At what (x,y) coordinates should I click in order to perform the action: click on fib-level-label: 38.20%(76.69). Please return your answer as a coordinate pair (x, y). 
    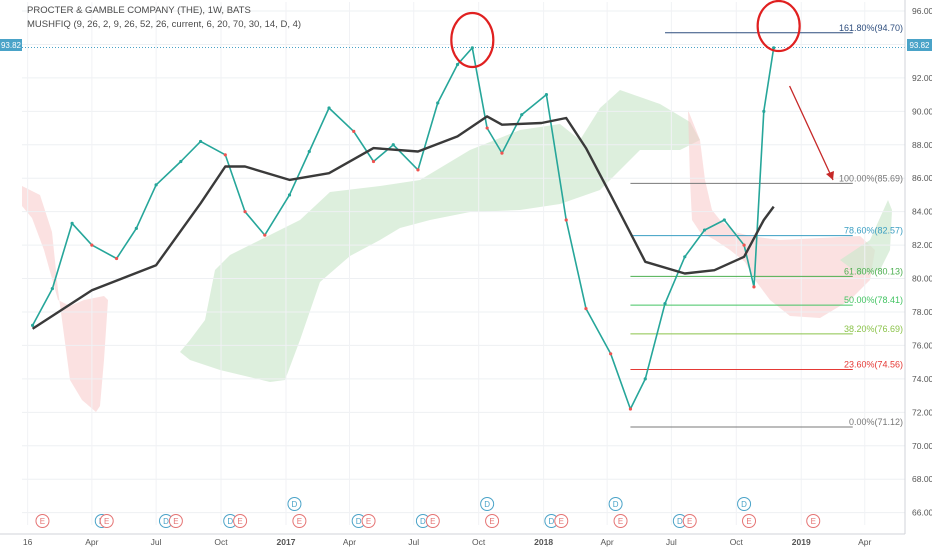
    Looking at the image, I should click on (873, 329).